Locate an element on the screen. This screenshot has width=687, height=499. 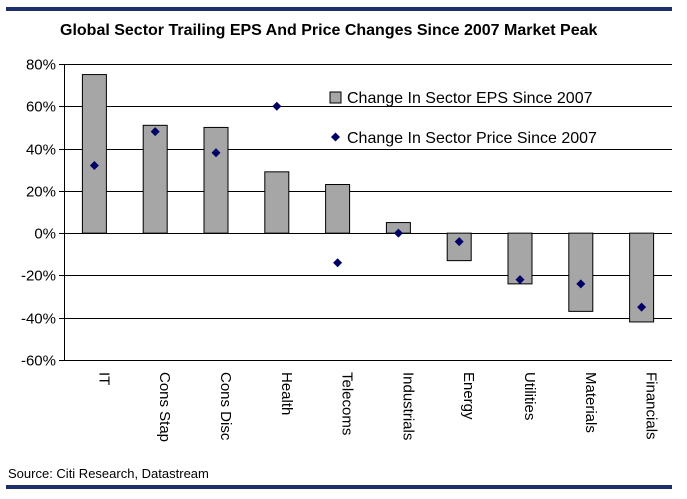
y-tick-label: -60% is located at coordinates (38, 361).